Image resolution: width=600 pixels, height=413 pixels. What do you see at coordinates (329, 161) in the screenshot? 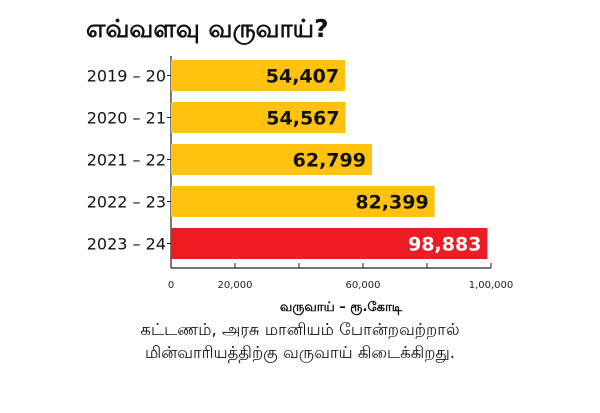
I see `data-label: 62,799` at bounding box center [329, 161].